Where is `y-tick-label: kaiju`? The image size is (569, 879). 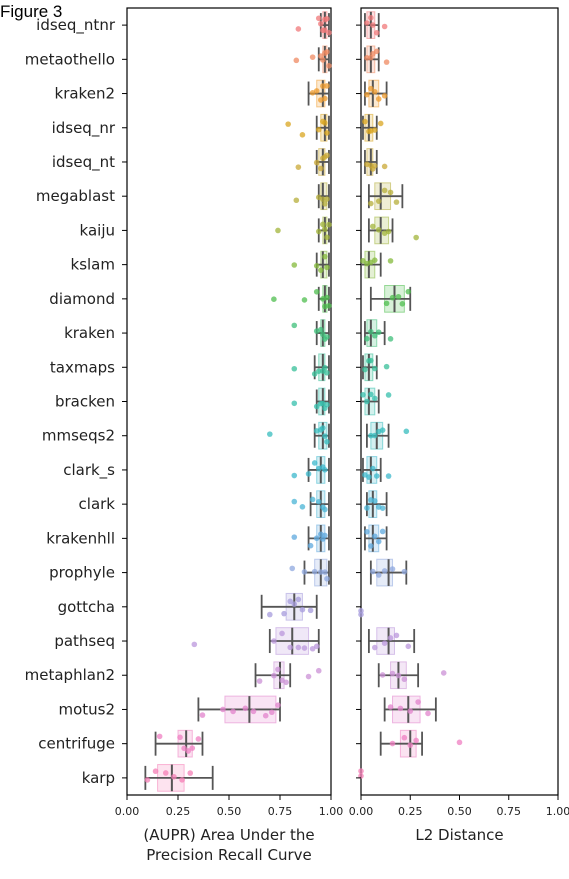 y-tick-label: kaiju is located at coordinates (97, 230).